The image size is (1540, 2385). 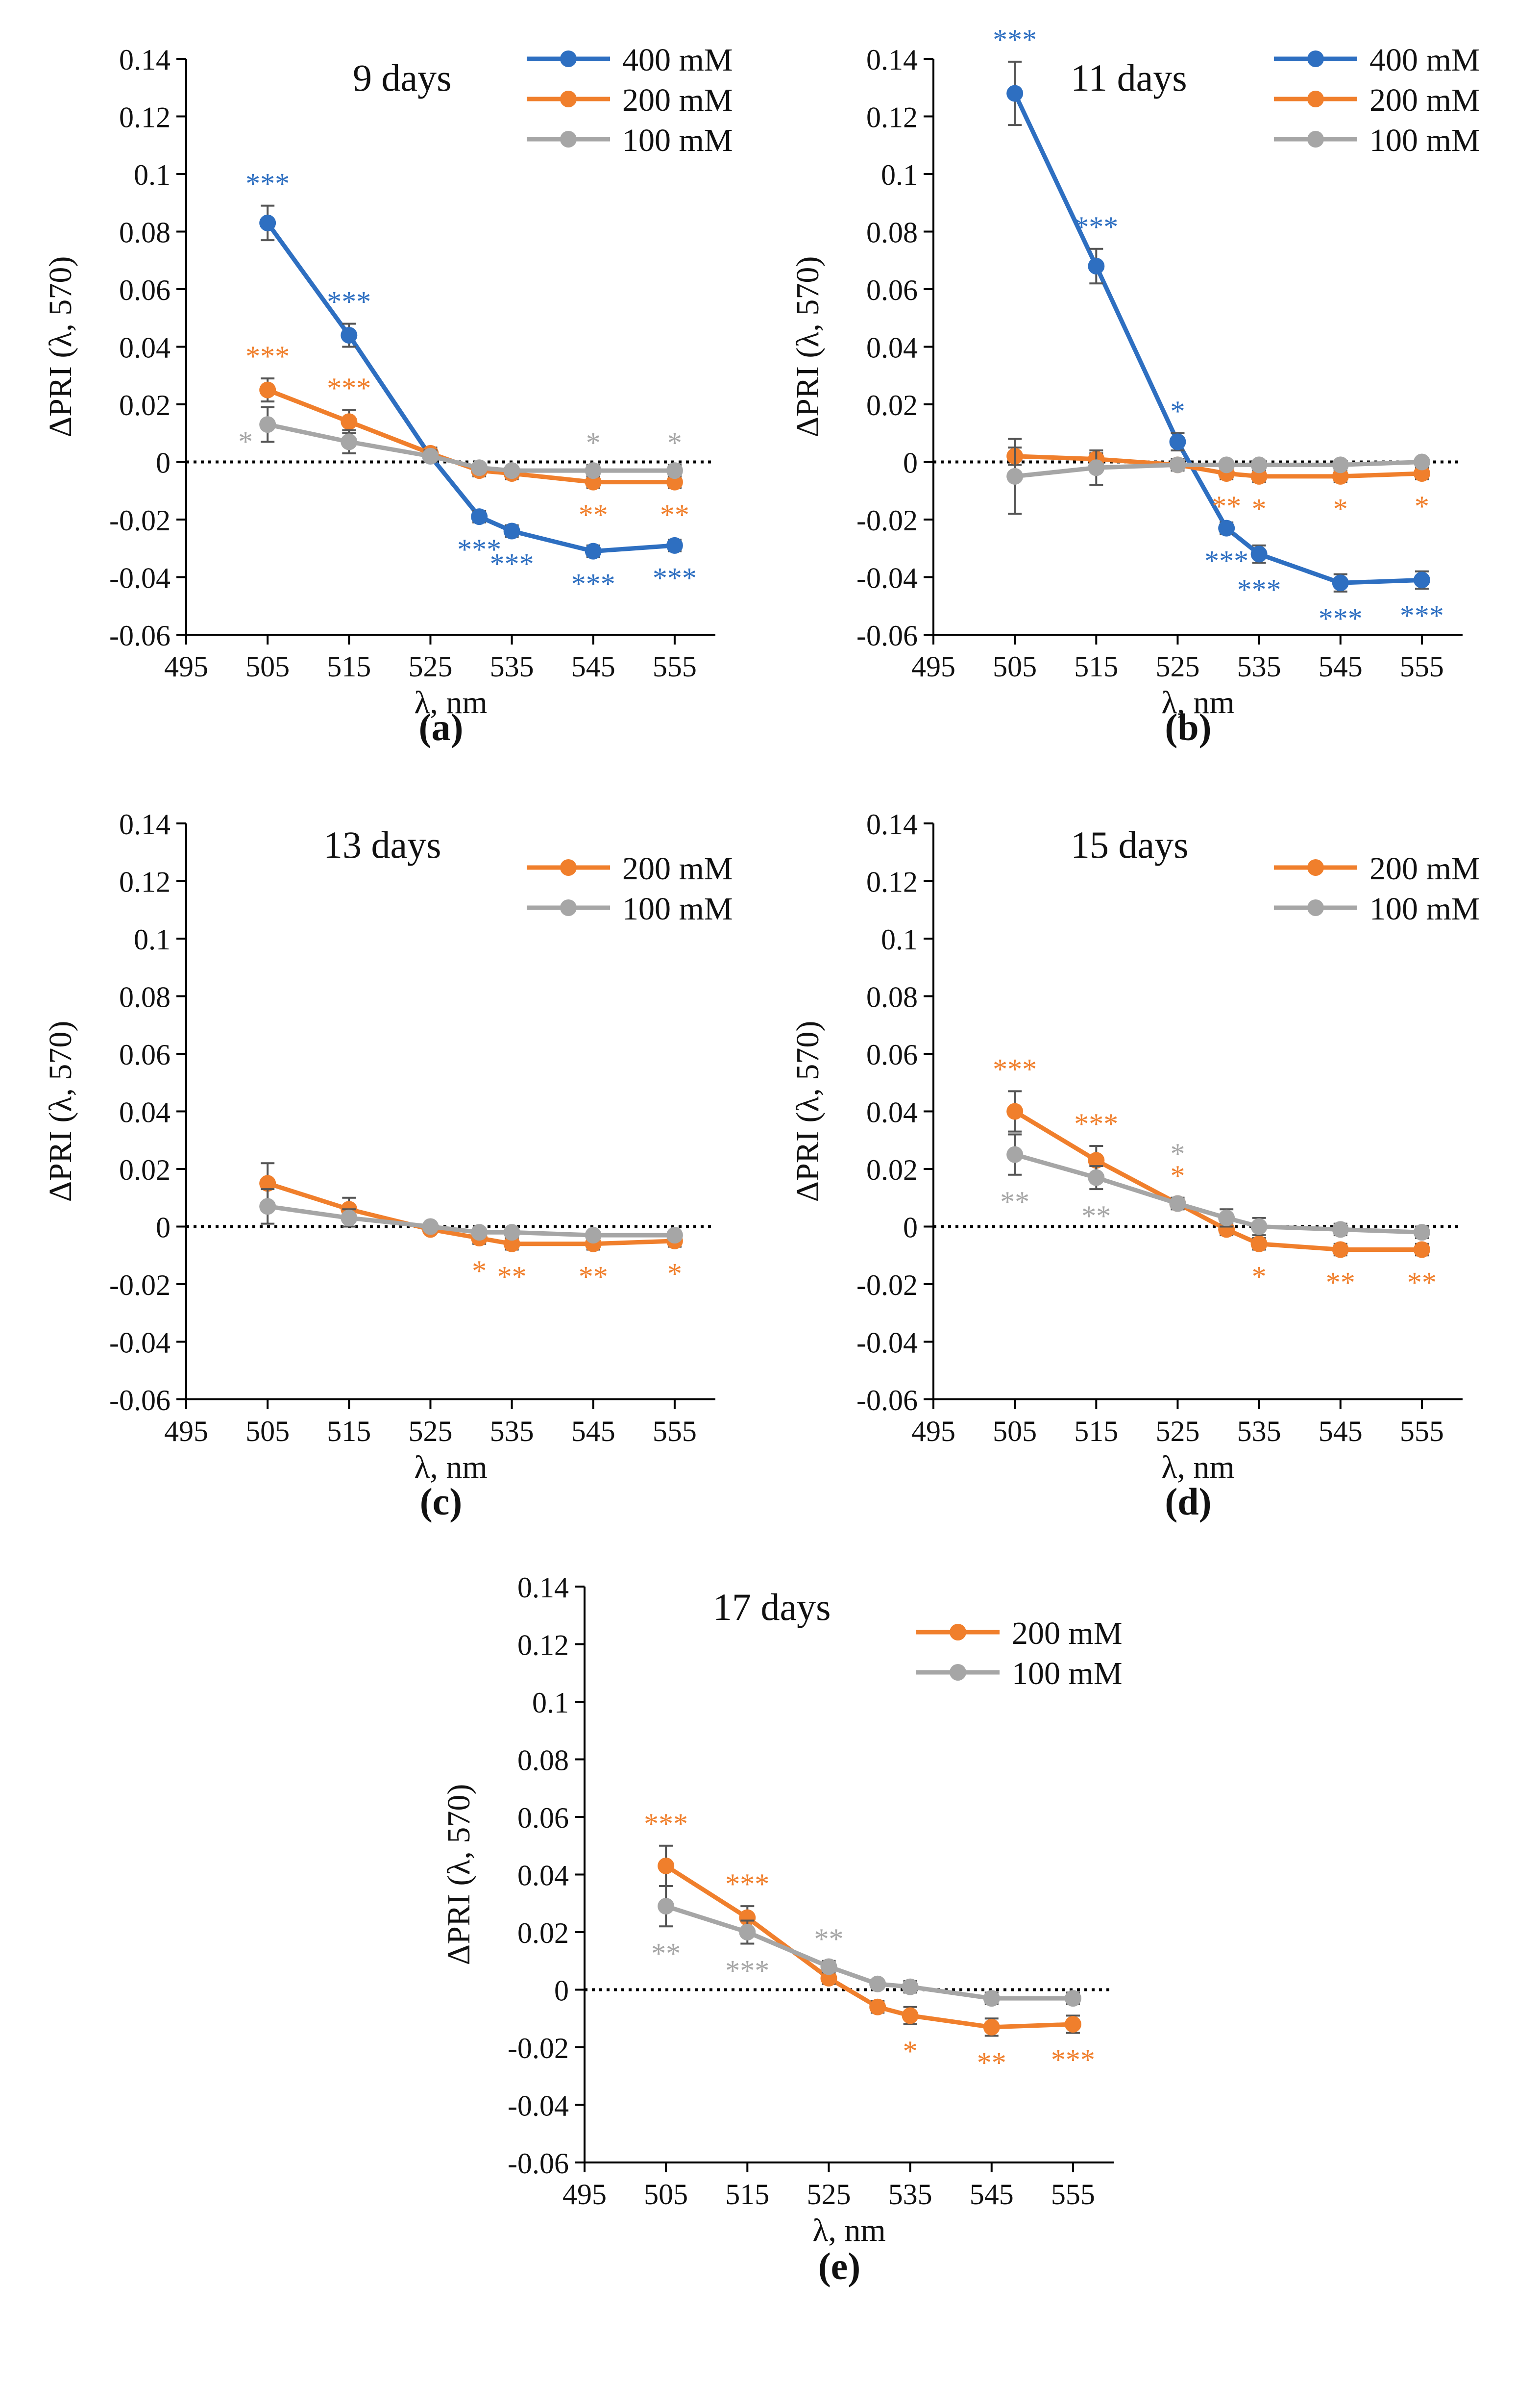 I want to click on panel-label: (a), so click(x=442, y=727).